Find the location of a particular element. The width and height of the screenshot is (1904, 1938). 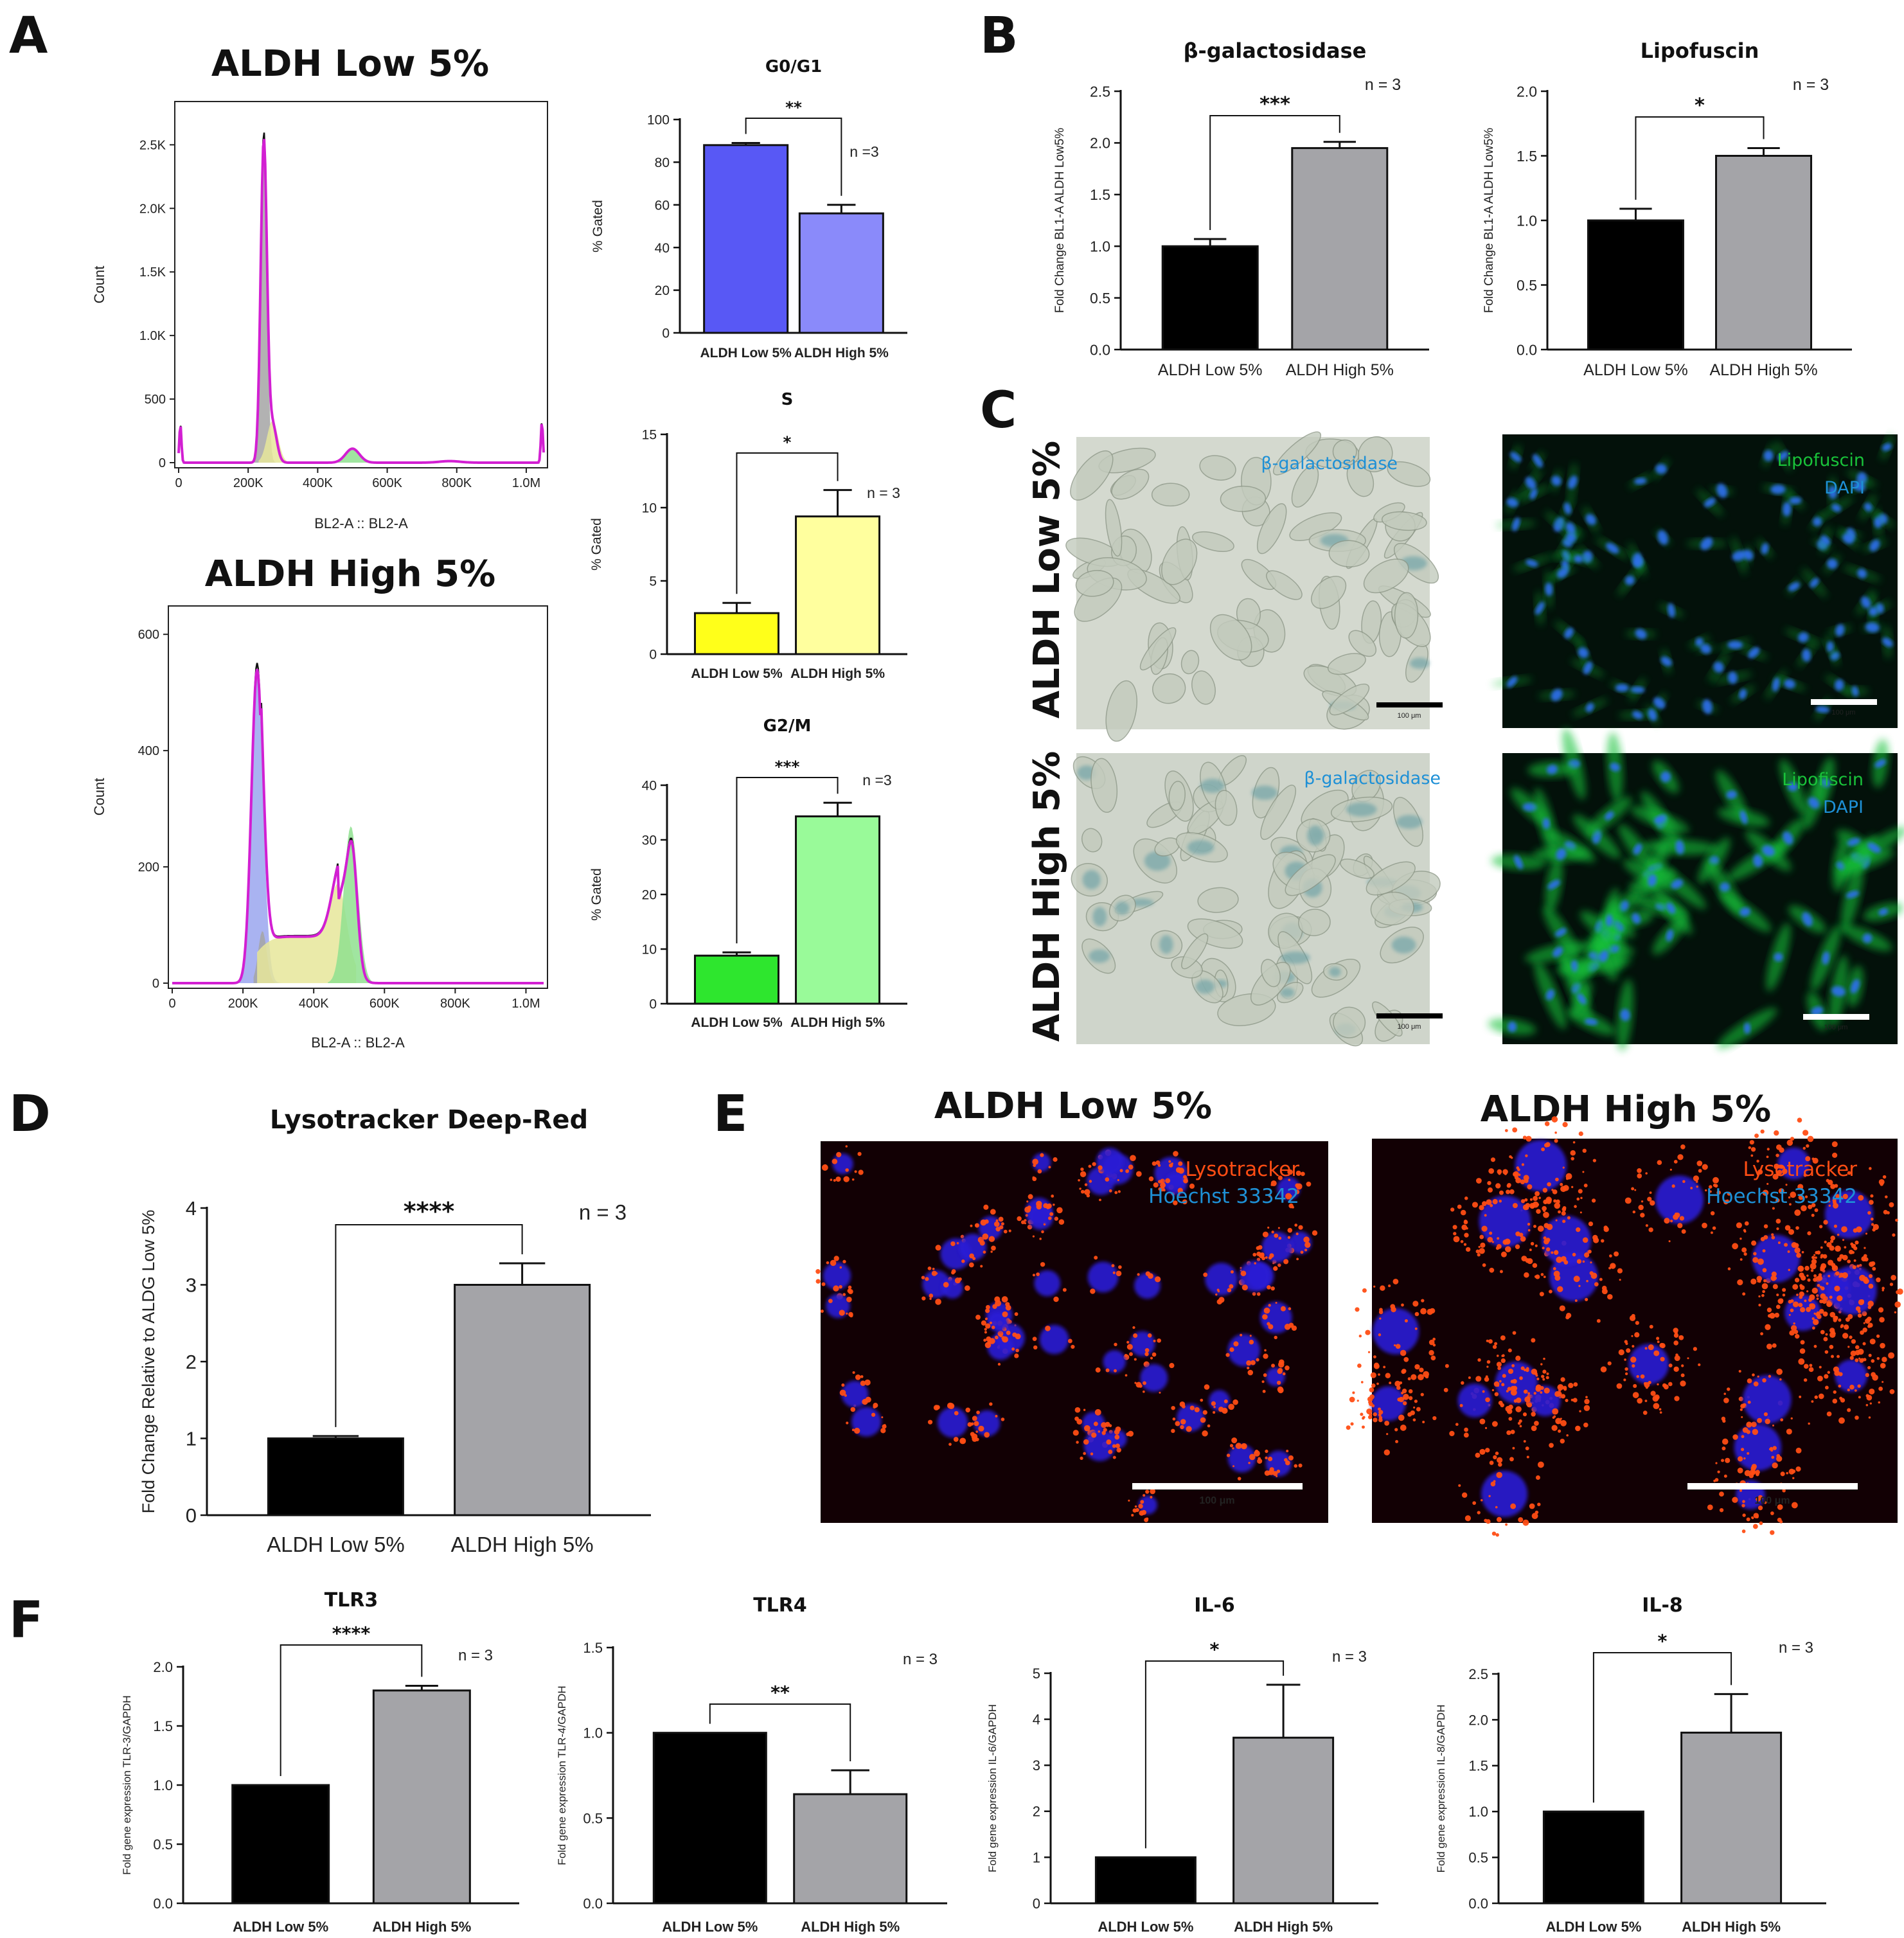

scale-bar-bgal-low is located at coordinates (1410, 704).